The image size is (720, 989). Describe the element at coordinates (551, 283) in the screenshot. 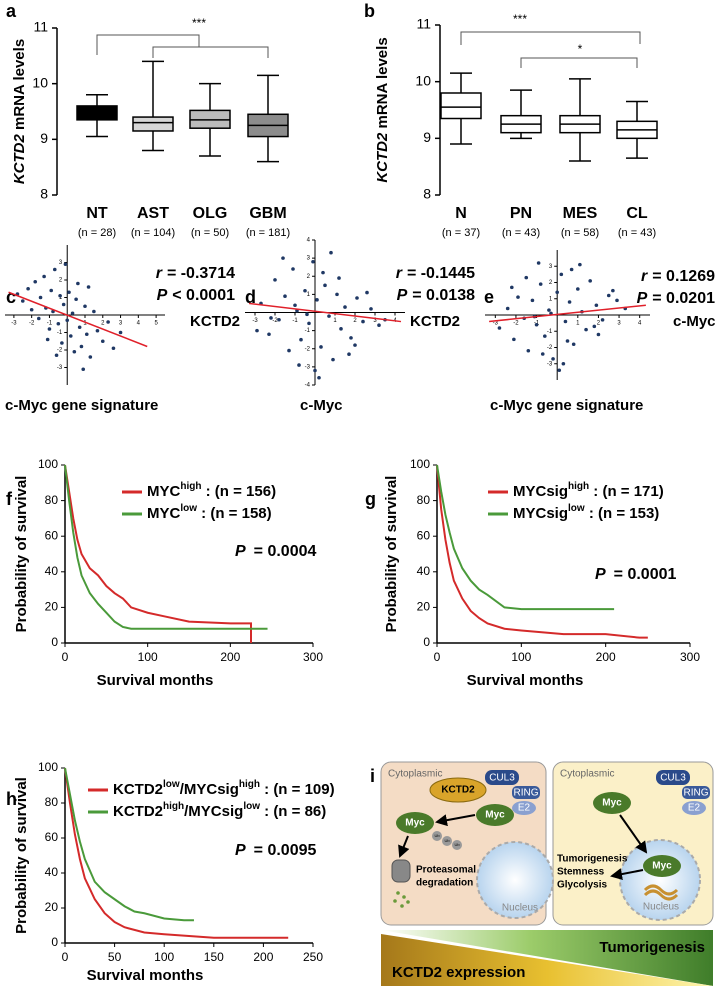

I see `y-tick-label: 2` at that location.